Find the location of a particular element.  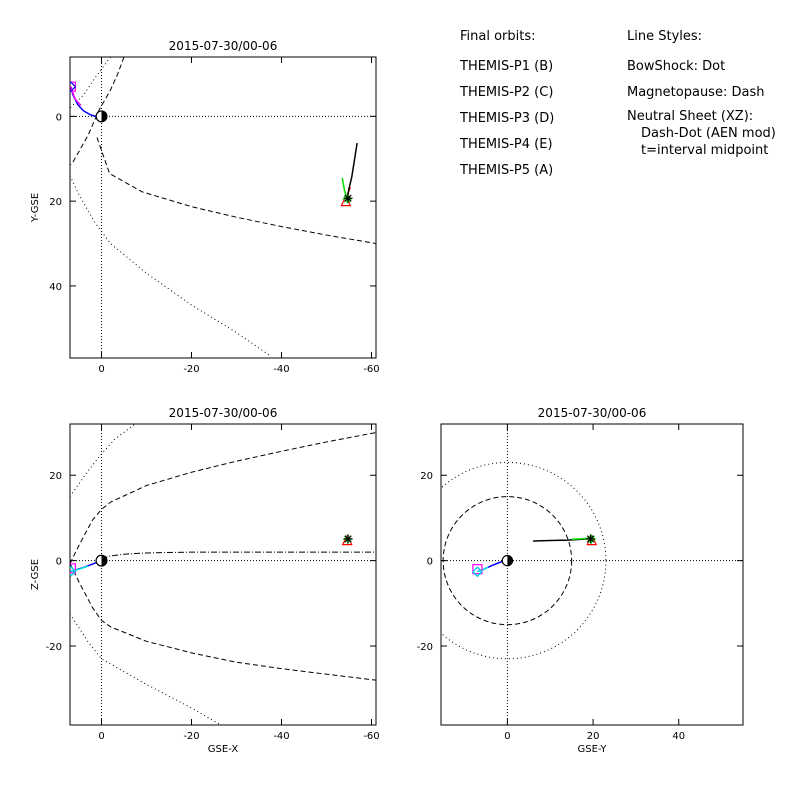

orbit-line-themis-p3-d- is located at coordinates (79, 569).